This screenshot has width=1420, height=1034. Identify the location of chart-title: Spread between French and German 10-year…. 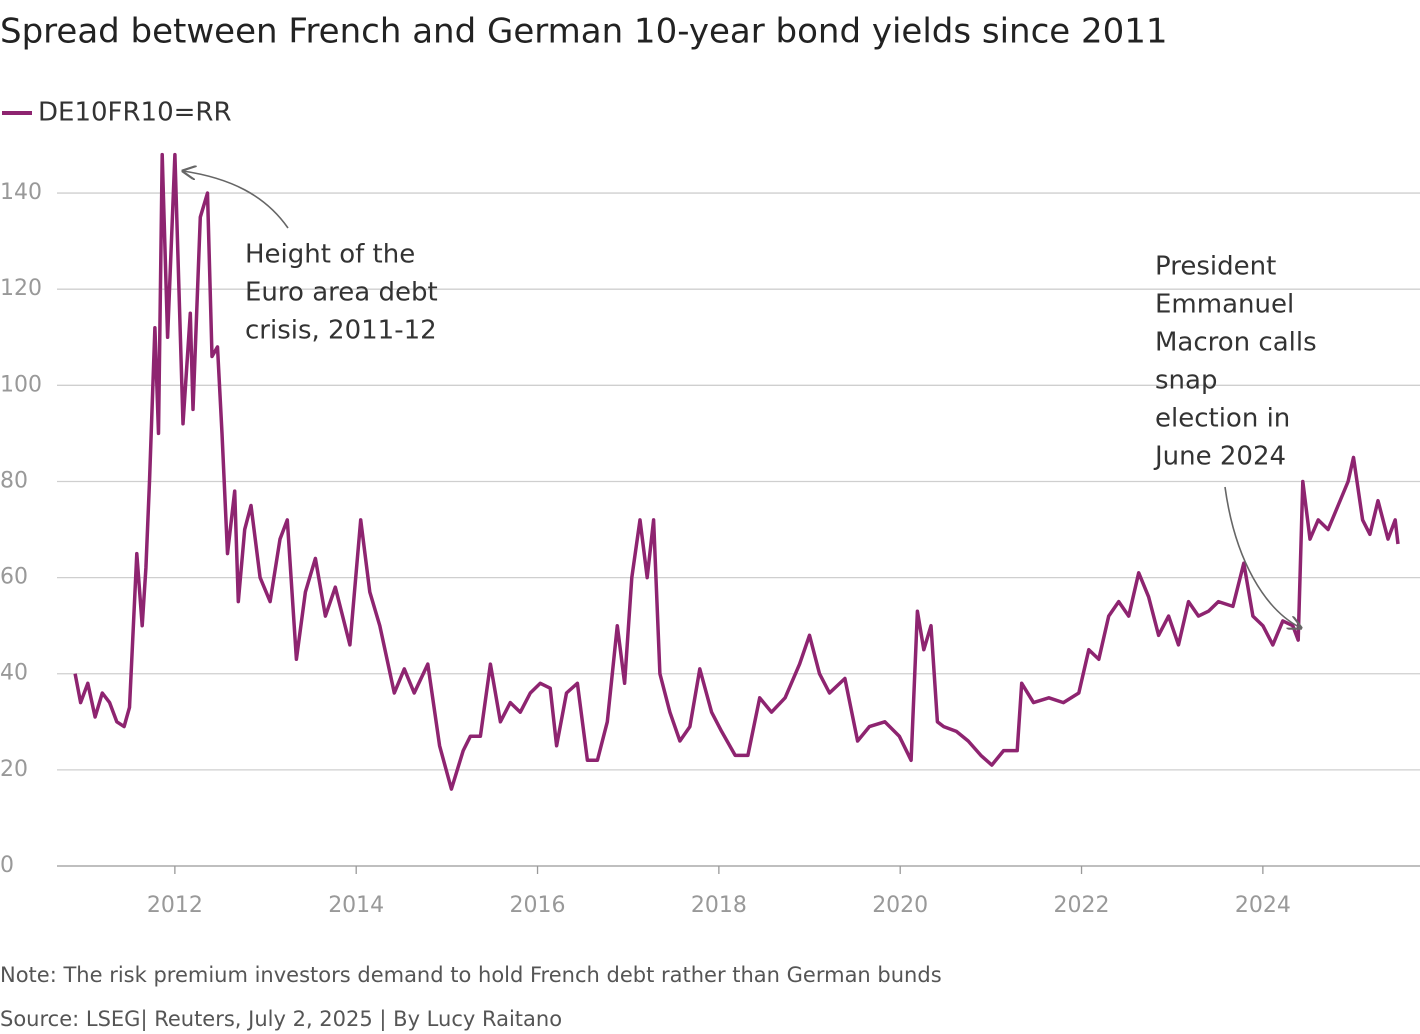
(584, 32).